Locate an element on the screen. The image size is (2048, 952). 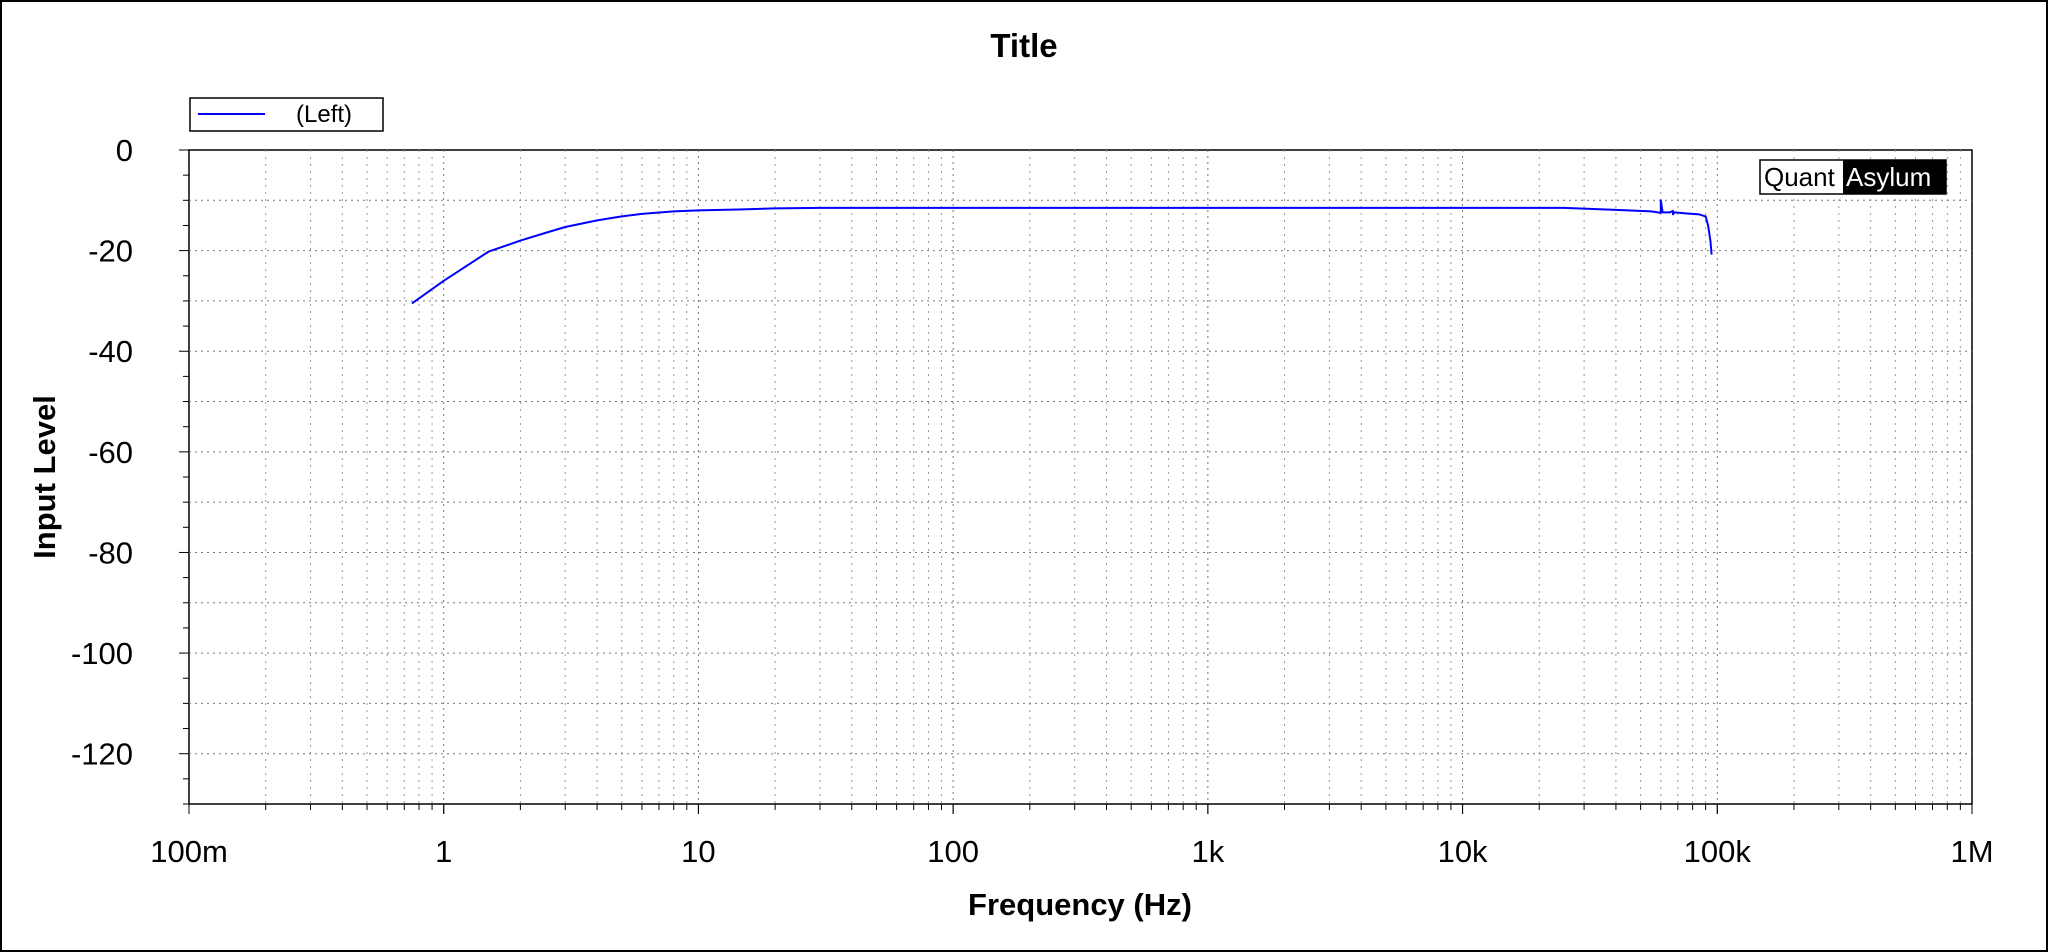
chart-title: Title is located at coordinates (1023, 45).